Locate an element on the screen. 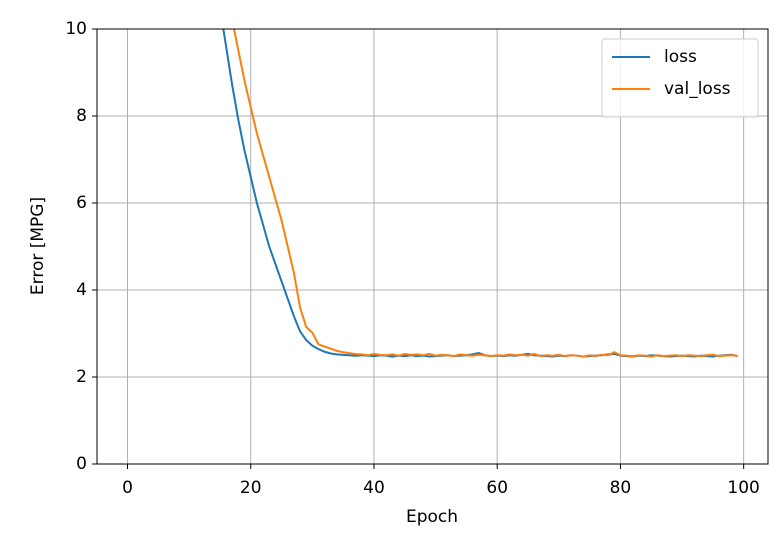 Image resolution: width=782 pixels, height=552 pixels. y-tick-label: 4 is located at coordinates (81, 290).